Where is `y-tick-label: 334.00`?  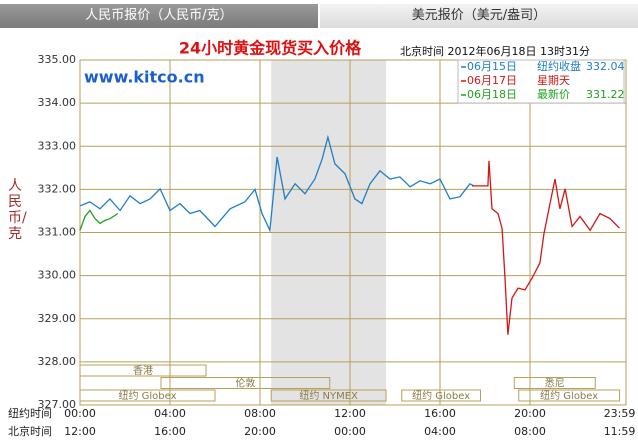 y-tick-label: 334.00 is located at coordinates (57, 102).